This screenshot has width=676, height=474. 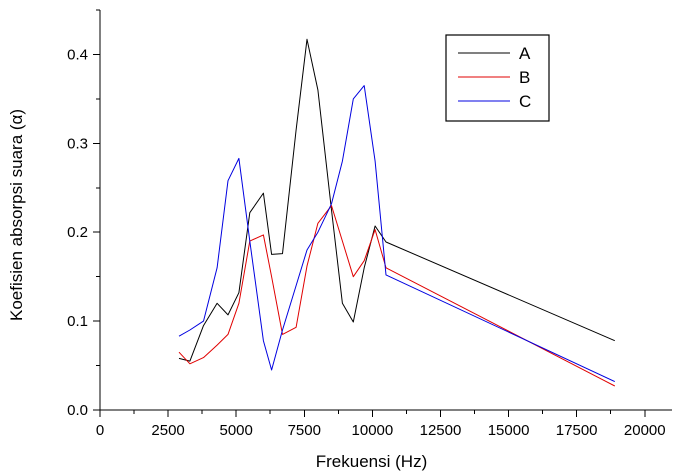 I want to click on x-tick-label: 0, so click(x=100, y=430).